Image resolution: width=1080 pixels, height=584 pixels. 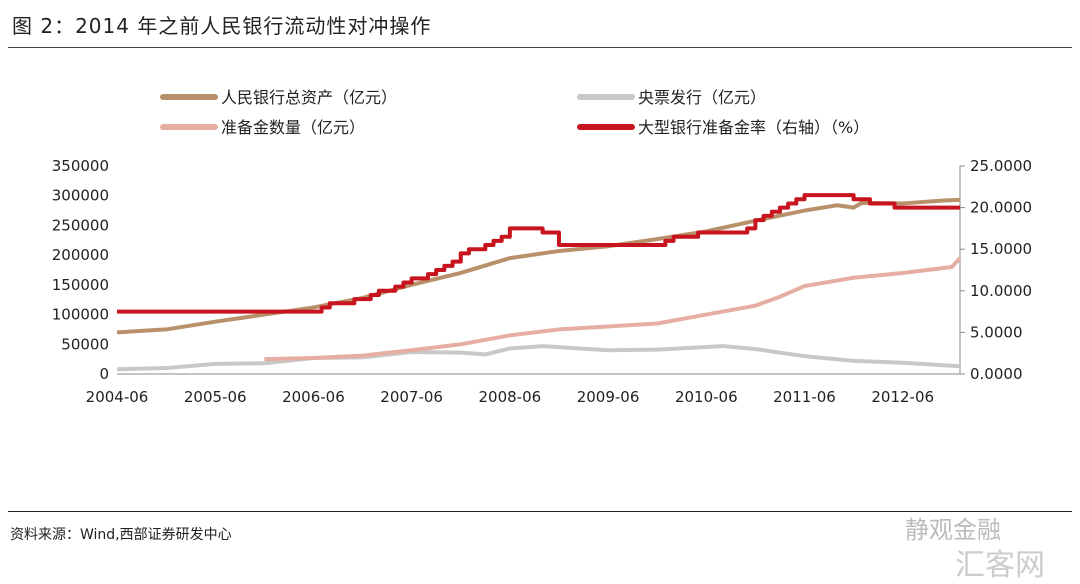 What do you see at coordinates (85, 344) in the screenshot?
I see `y-tick-label: 50000` at bounding box center [85, 344].